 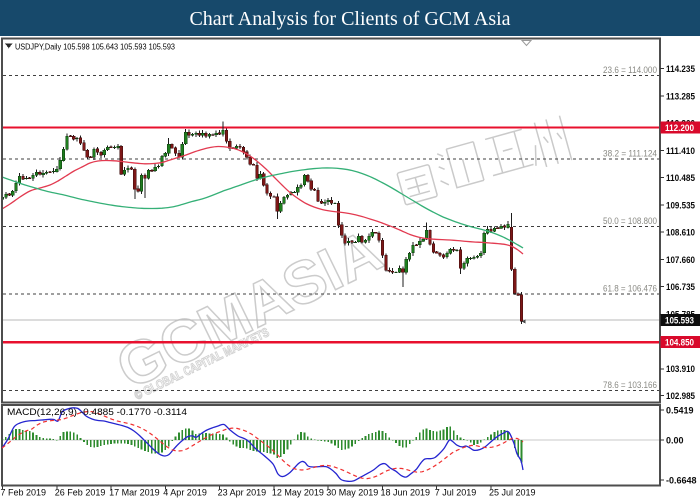 What do you see at coordinates (680, 287) in the screenshot?
I see `svg-text: 106.735` at bounding box center [680, 287].